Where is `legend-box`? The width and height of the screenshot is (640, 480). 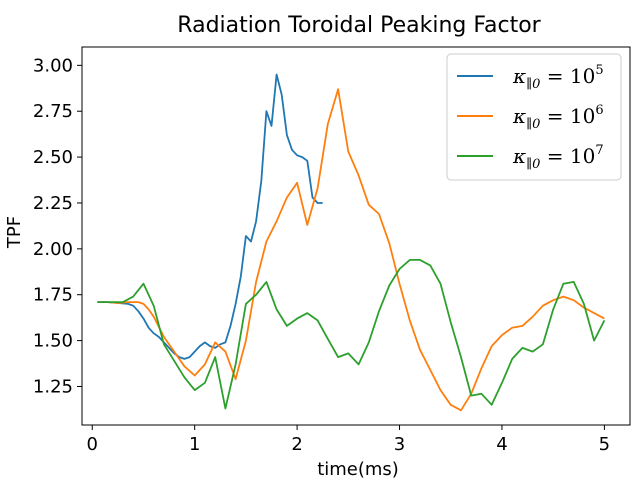 legend-box is located at coordinates (534, 117).